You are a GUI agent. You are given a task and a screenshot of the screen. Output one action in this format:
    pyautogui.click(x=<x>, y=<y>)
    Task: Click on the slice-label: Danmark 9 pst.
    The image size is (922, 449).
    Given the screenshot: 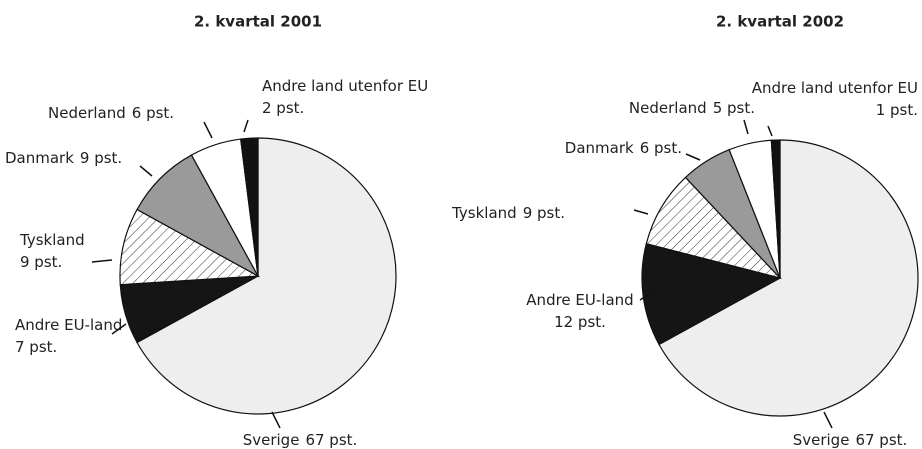 What is the action you would take?
    pyautogui.click(x=63, y=158)
    